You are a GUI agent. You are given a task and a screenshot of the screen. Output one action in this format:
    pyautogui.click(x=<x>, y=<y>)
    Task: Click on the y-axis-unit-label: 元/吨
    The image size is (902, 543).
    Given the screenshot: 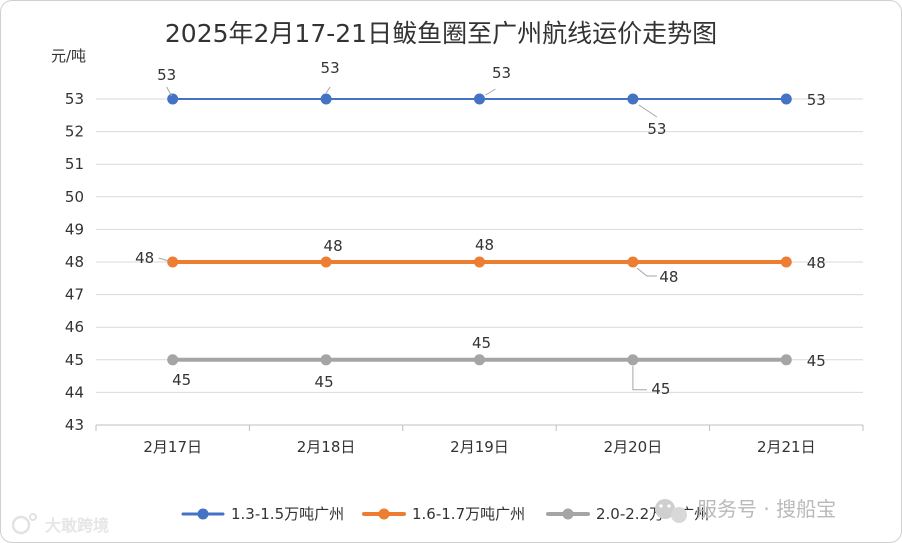 What is the action you would take?
    pyautogui.click(x=68, y=56)
    